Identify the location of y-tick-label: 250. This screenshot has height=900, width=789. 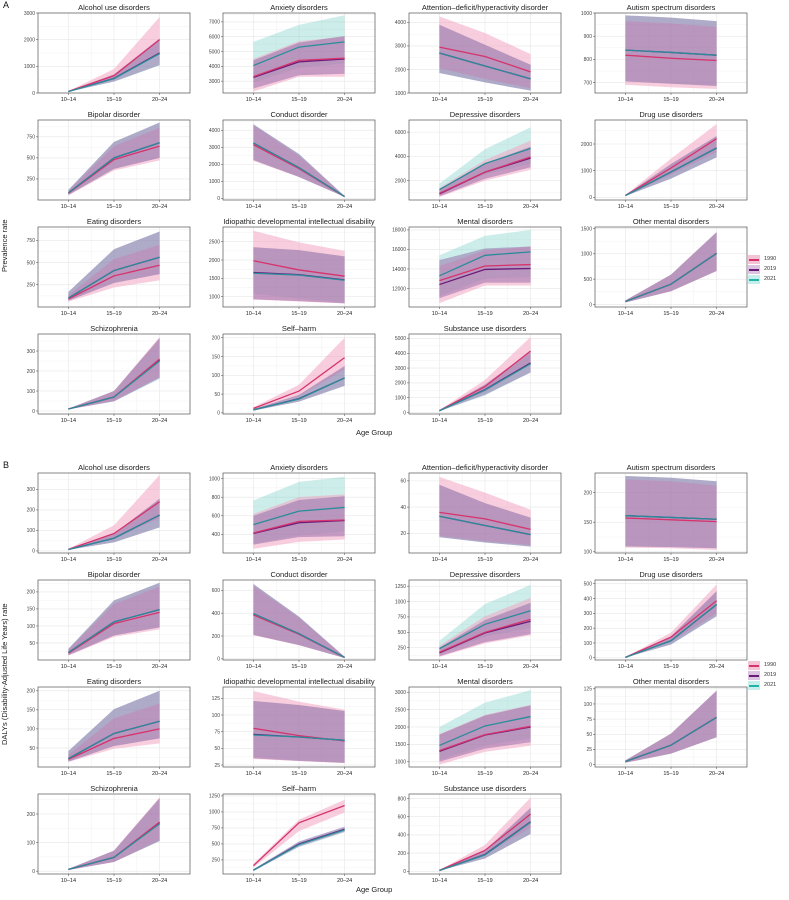
(216, 861).